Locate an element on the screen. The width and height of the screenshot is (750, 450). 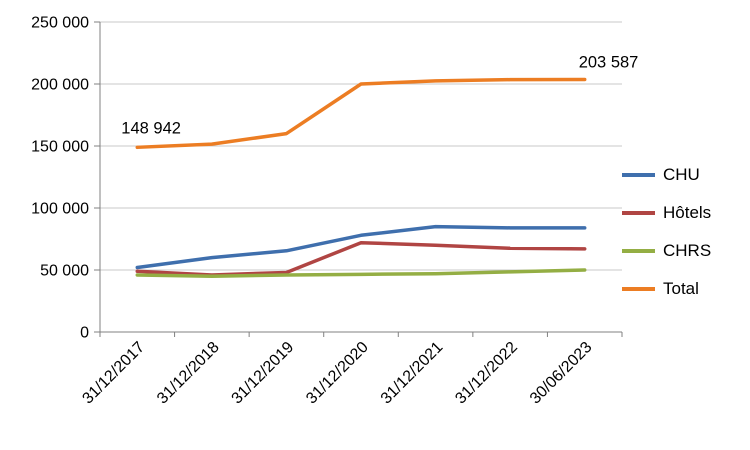
chart-legend: CHU Hôtels CHRS Total is located at coordinates (685, 232).